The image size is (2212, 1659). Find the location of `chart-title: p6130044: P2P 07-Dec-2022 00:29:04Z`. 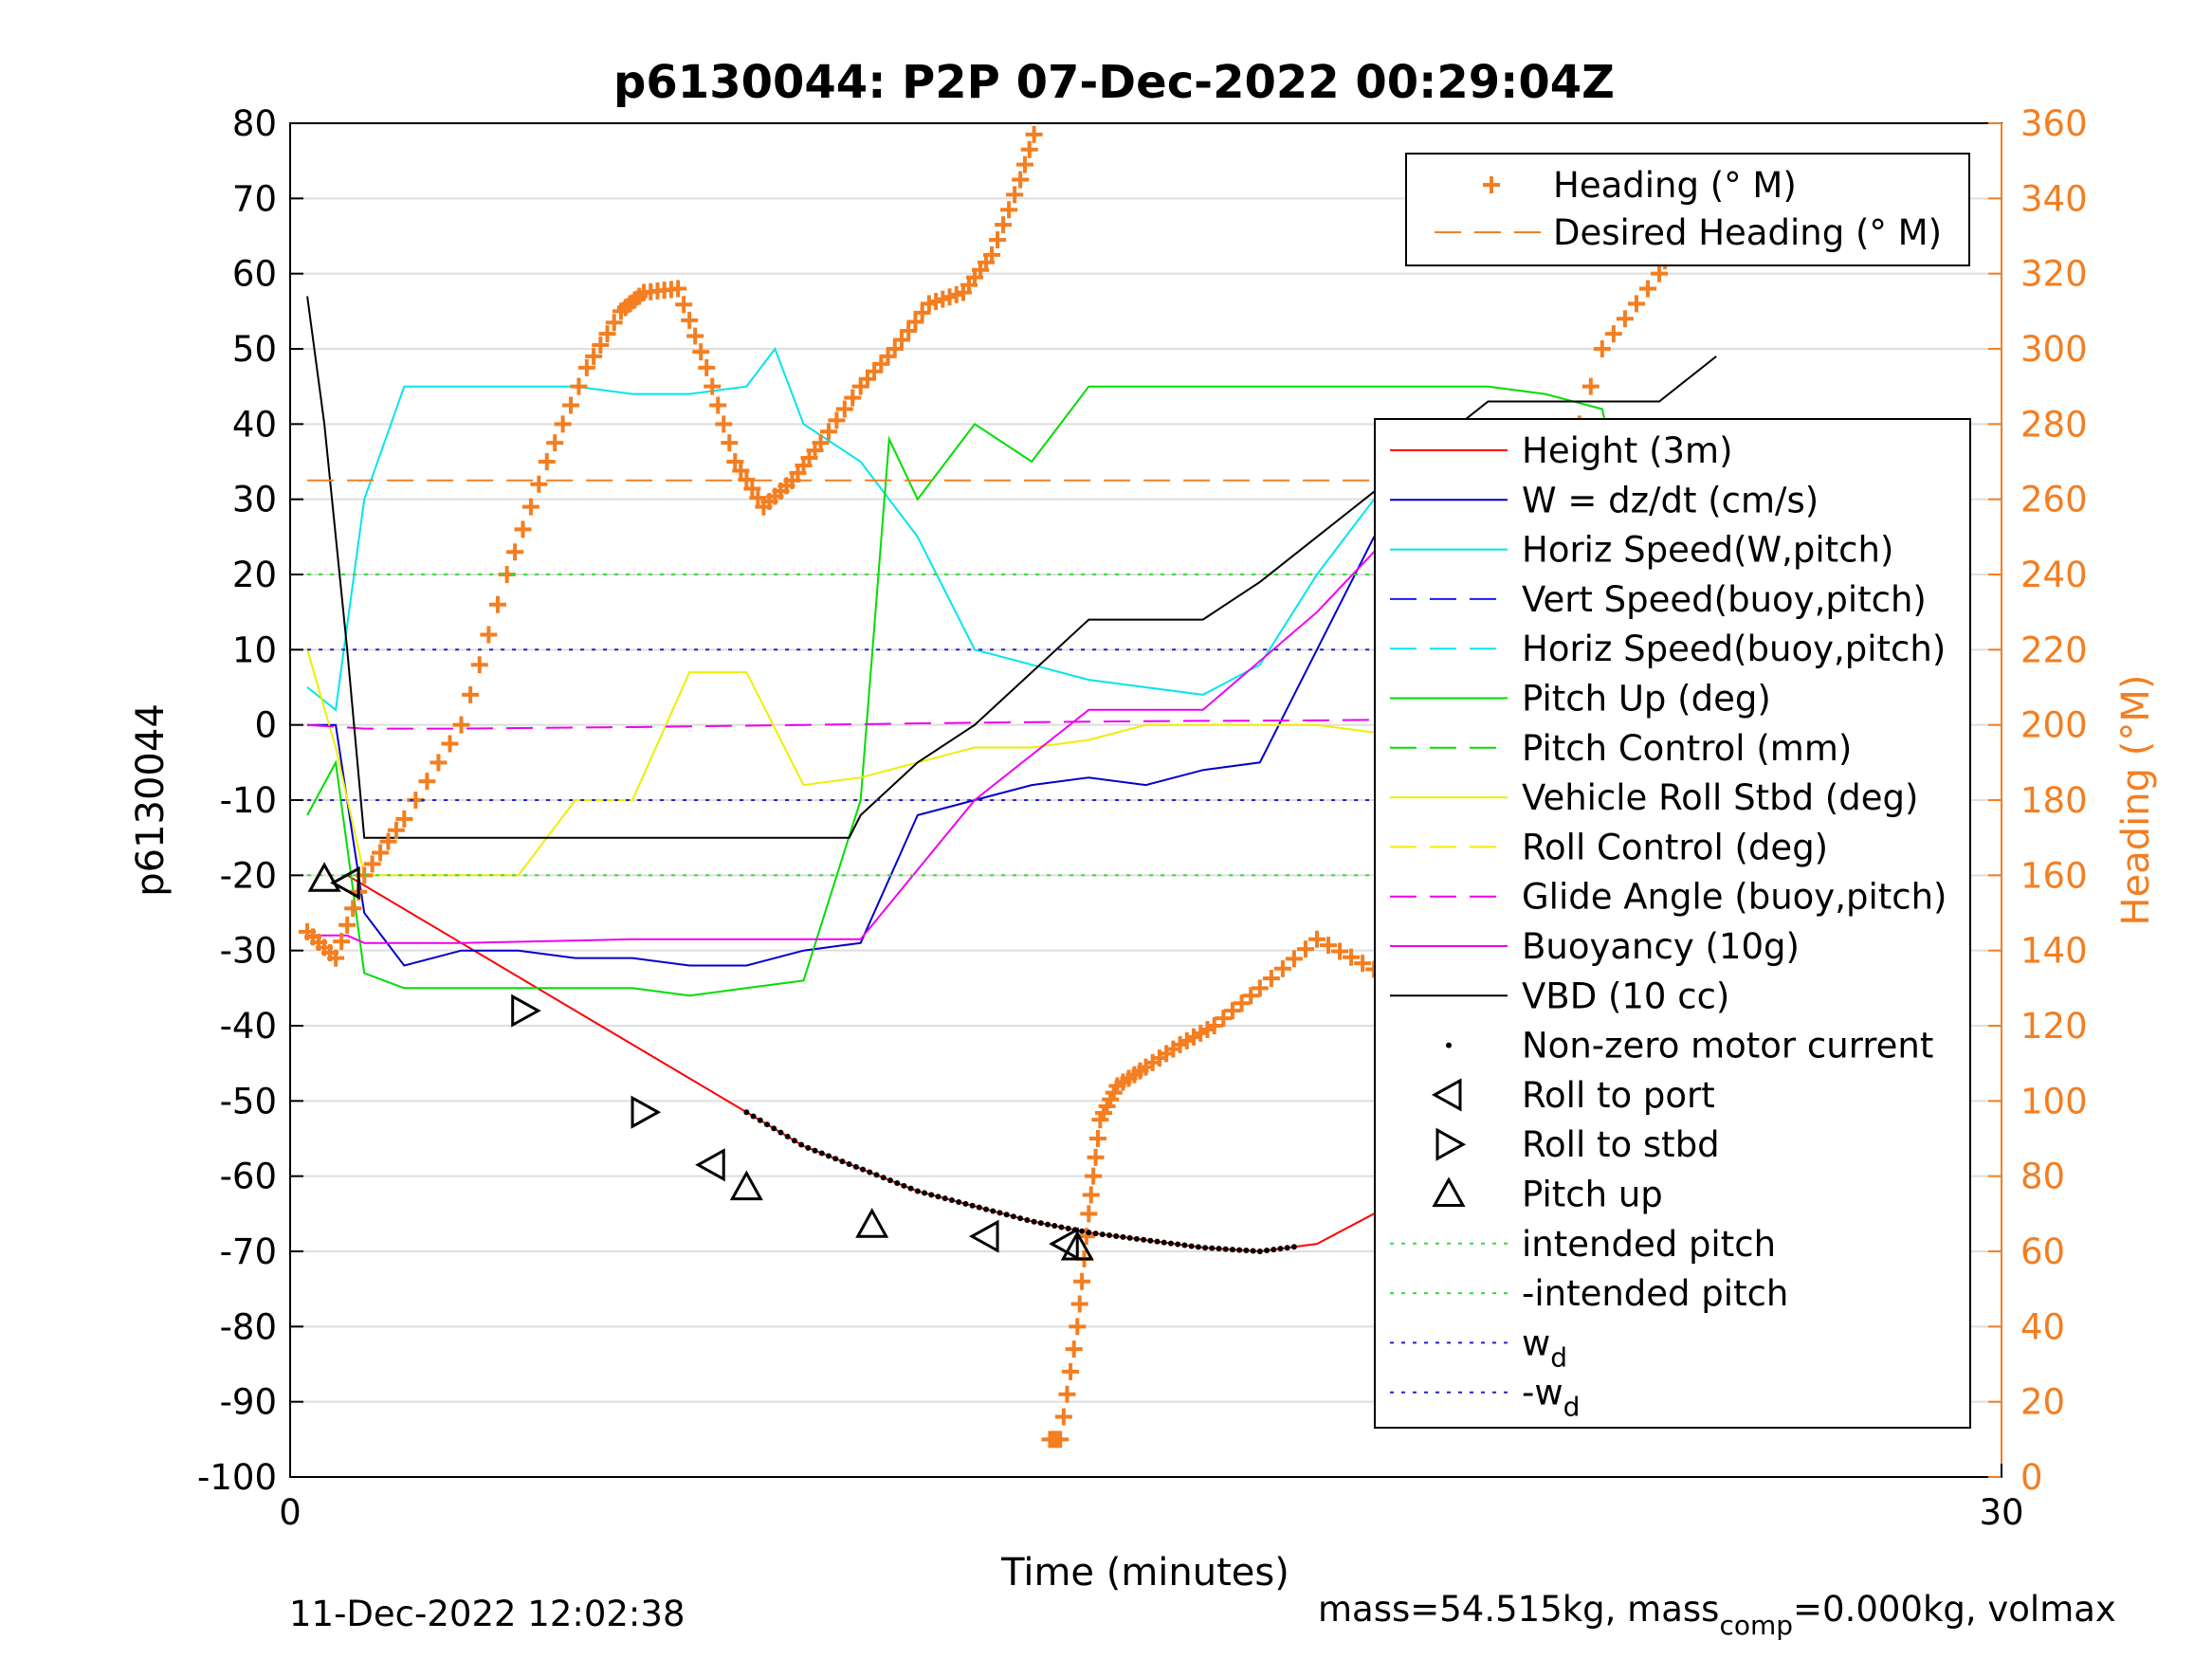

chart-title: p6130044: P2P 07-Dec-2022 00:29:04Z is located at coordinates (1114, 82).